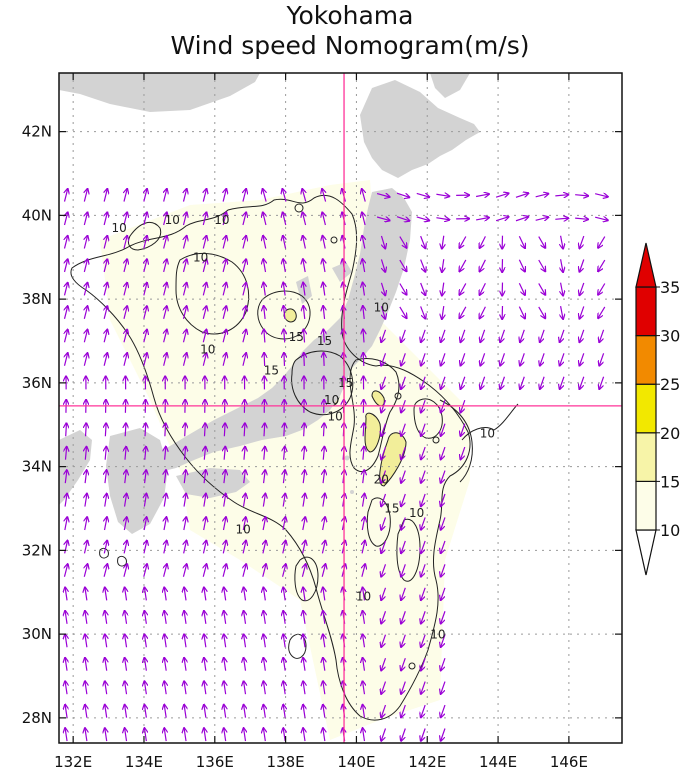 The image size is (700, 775). Describe the element at coordinates (670, 530) in the screenshot. I see `colorbar-label: 10` at that location.